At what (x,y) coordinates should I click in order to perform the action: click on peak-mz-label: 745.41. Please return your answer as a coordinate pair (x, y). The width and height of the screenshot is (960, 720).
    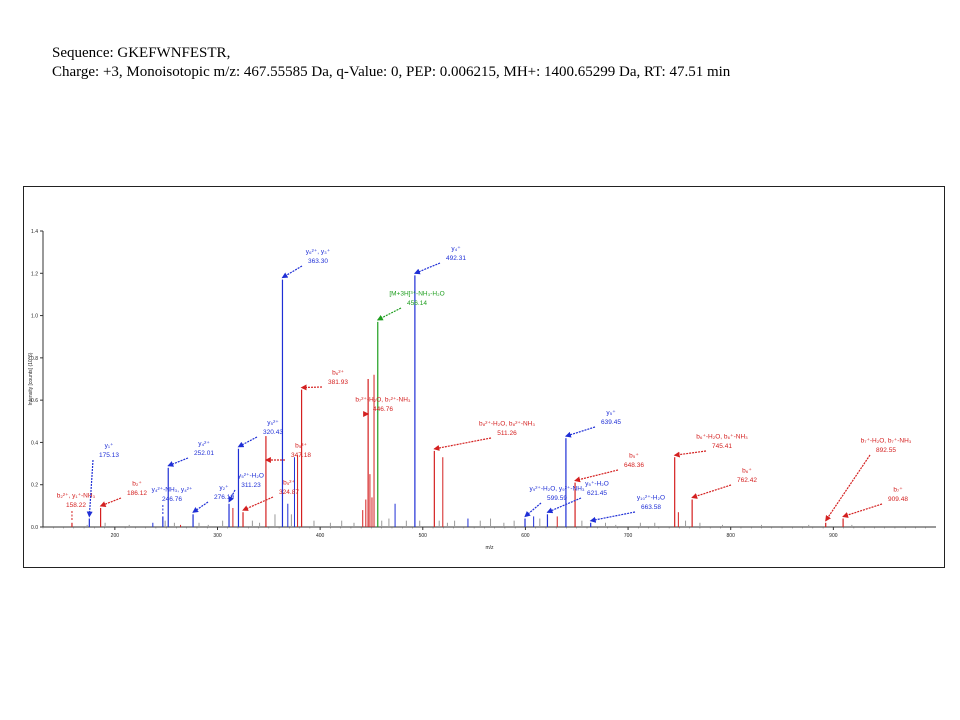
    Looking at the image, I should click on (722, 446).